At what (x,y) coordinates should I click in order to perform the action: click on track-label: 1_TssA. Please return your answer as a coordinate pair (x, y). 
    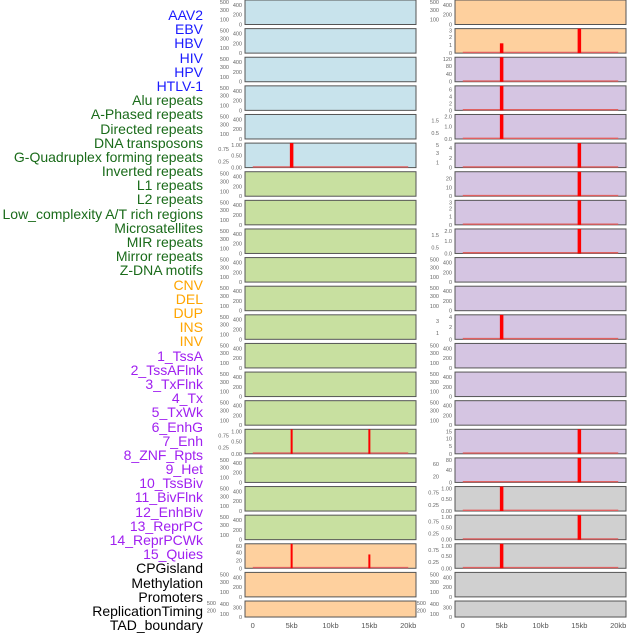
    Looking at the image, I should click on (180, 355).